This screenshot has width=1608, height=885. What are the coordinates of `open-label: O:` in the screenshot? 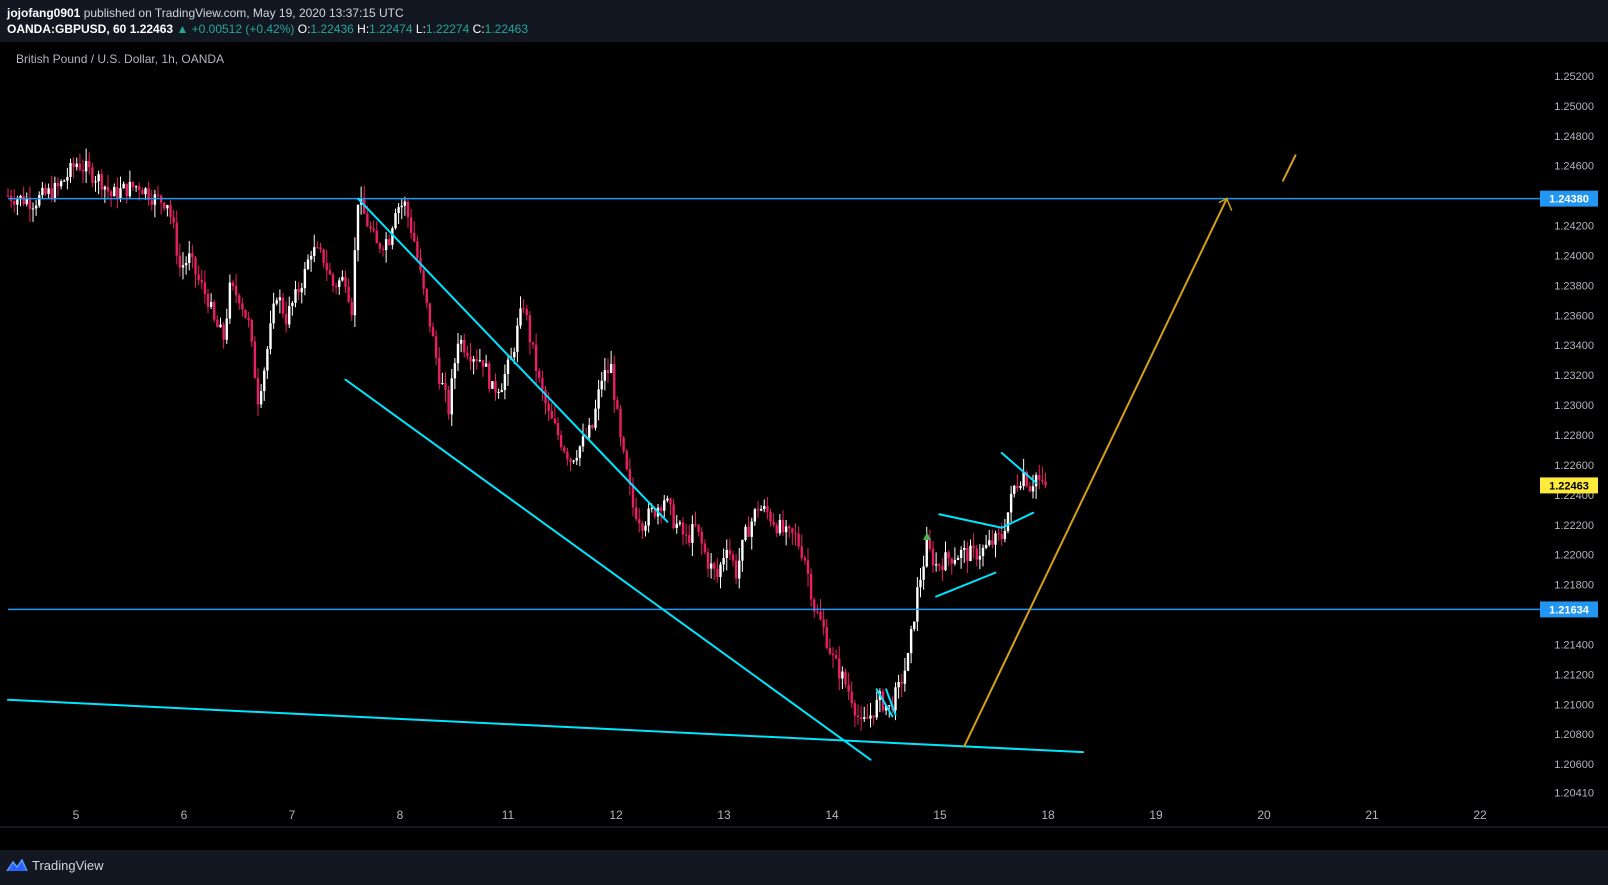 It's located at (304, 29).